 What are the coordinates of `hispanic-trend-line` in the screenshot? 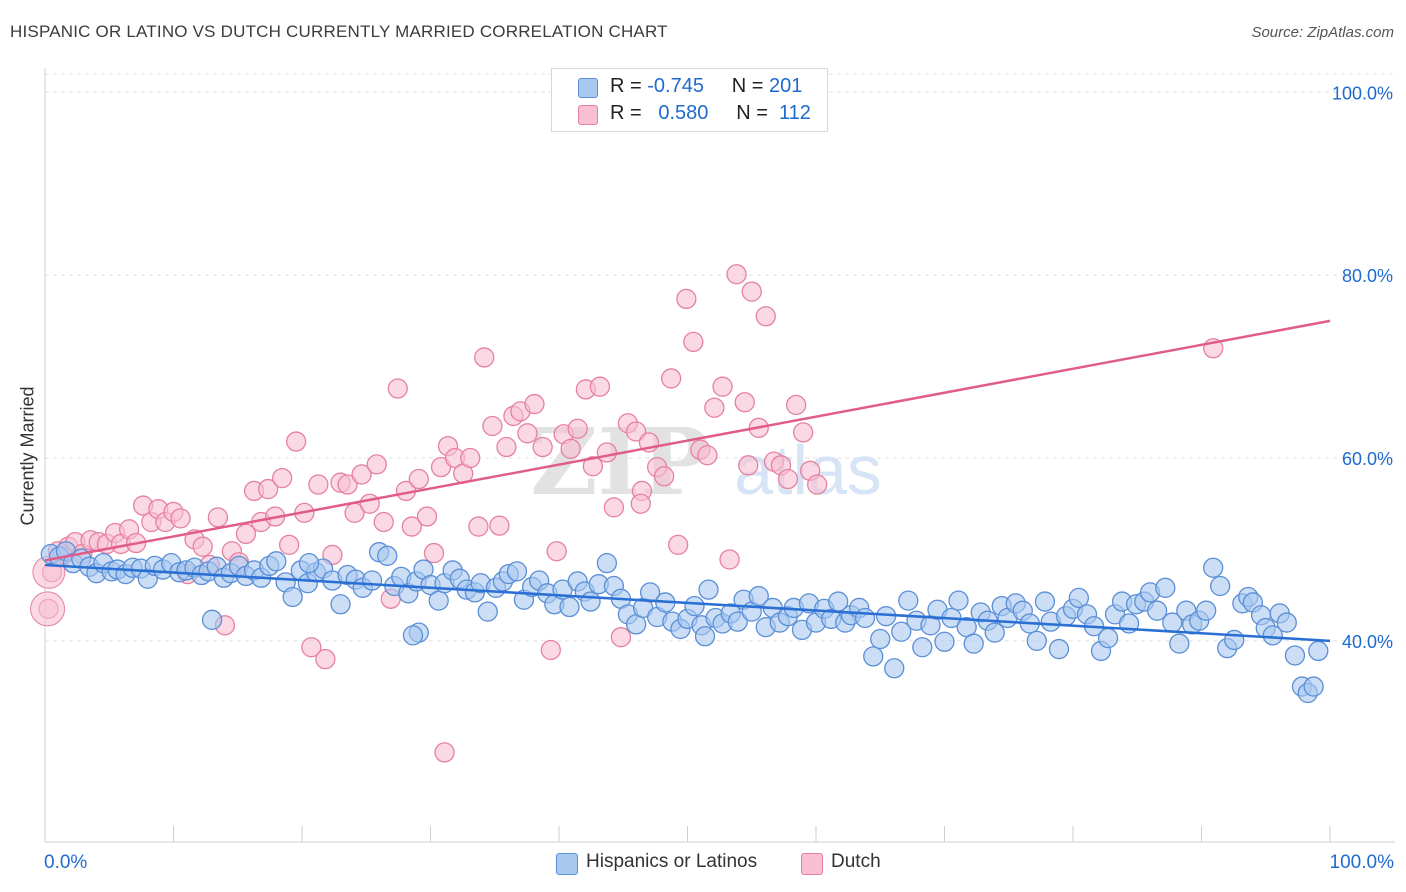 It's located at (687, 603).